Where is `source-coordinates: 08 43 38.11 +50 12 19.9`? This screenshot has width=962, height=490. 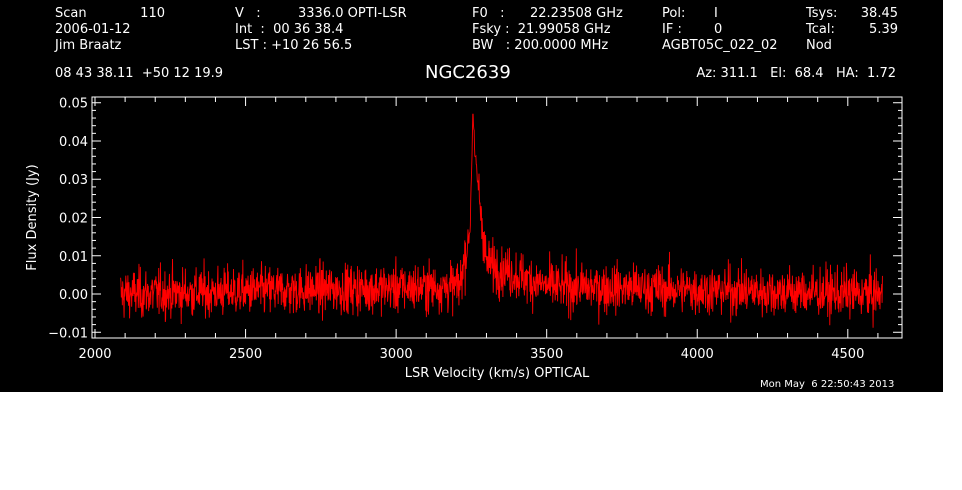 source-coordinates: 08 43 38.11 +50 12 19.9 is located at coordinates (139, 73).